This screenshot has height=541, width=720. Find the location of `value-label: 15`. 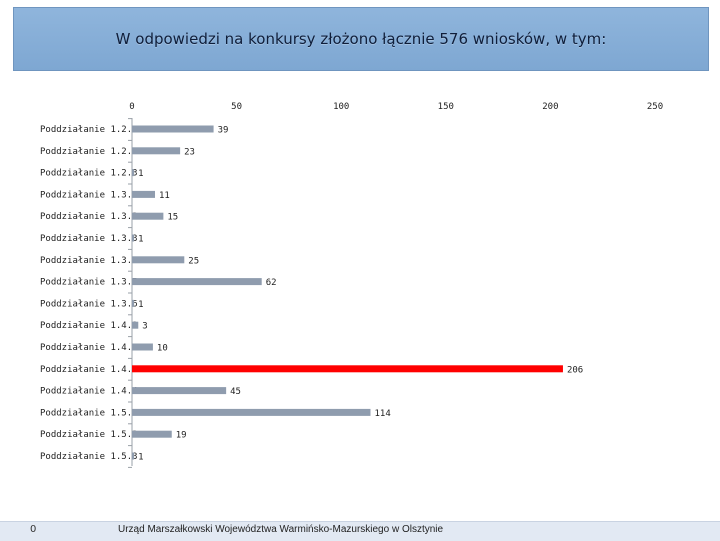

value-label: 15 is located at coordinates (172, 218).